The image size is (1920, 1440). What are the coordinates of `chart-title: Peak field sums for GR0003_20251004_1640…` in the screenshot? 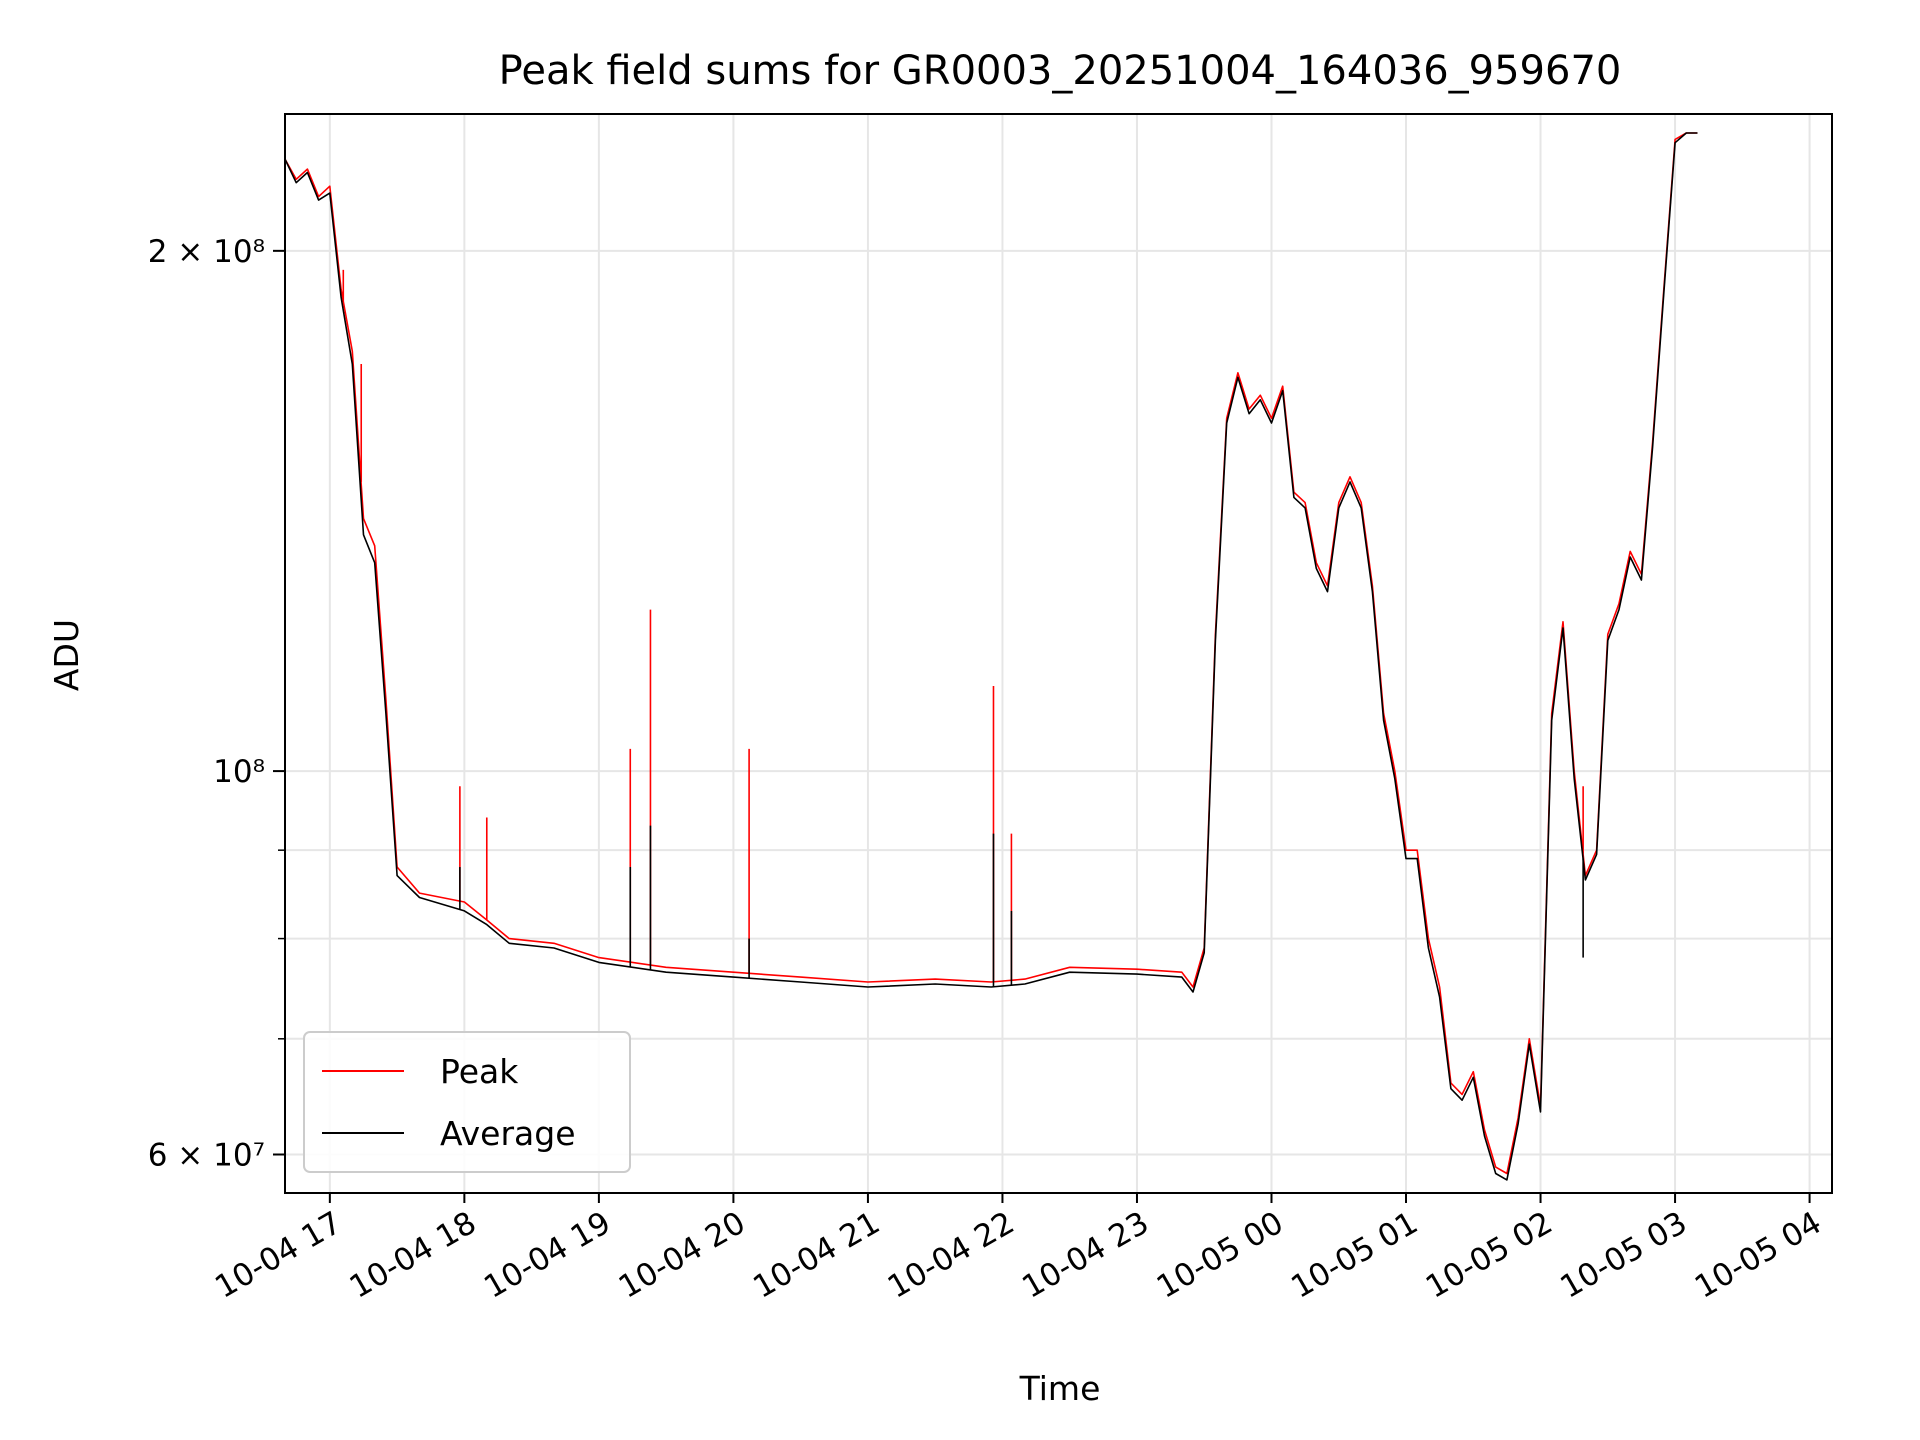 It's located at (1060, 71).